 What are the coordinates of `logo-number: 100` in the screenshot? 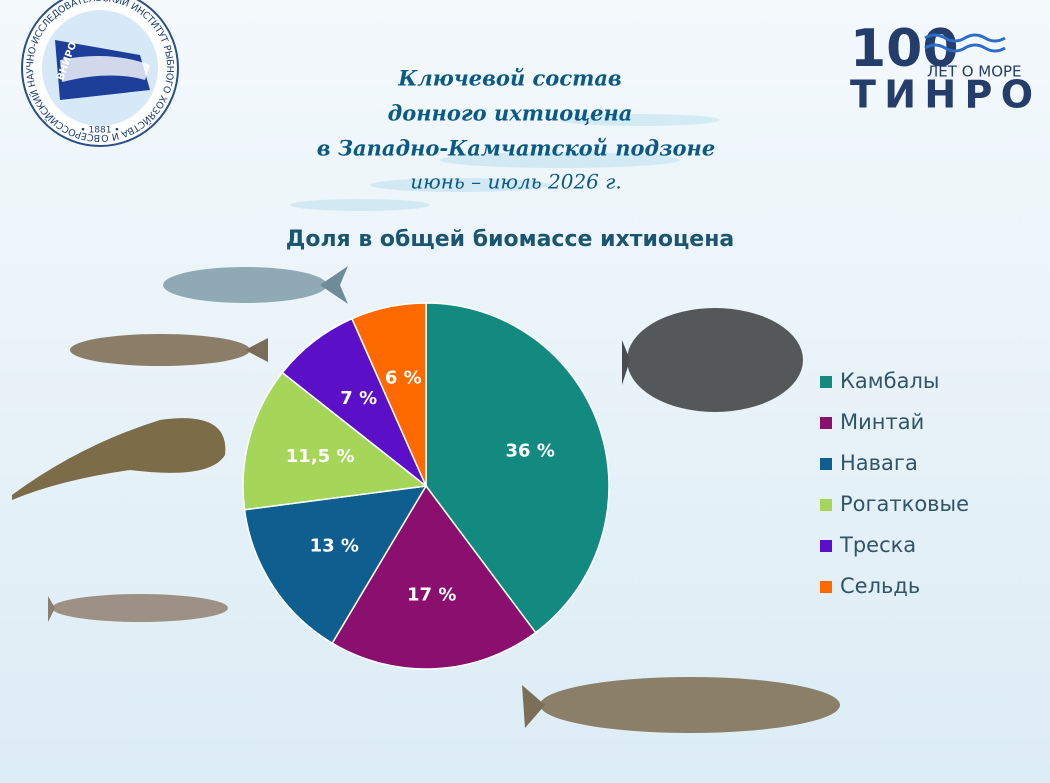 It's located at (904, 49).